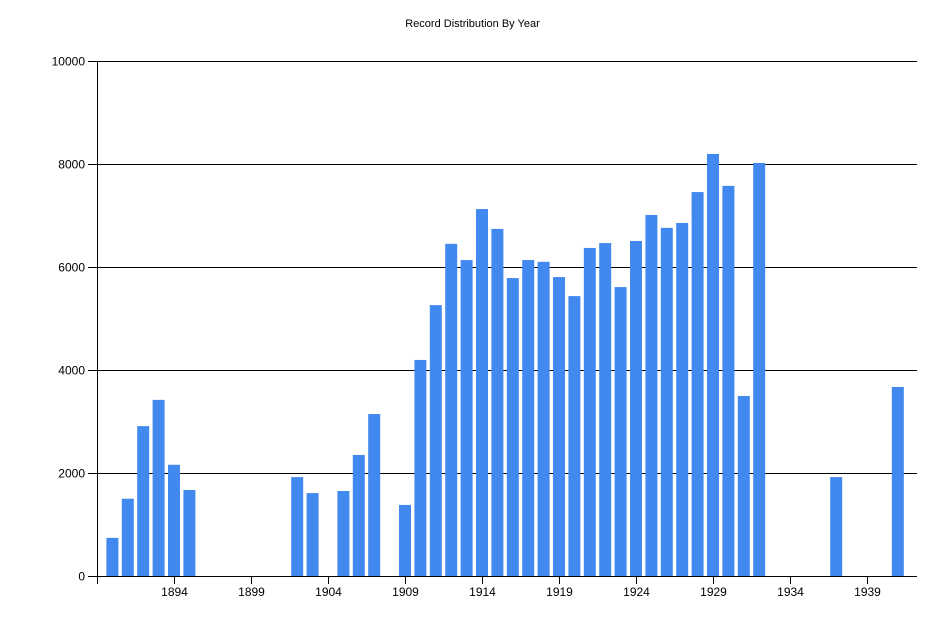  What do you see at coordinates (251, 592) in the screenshot?
I see `x-tick-label: 1899` at bounding box center [251, 592].